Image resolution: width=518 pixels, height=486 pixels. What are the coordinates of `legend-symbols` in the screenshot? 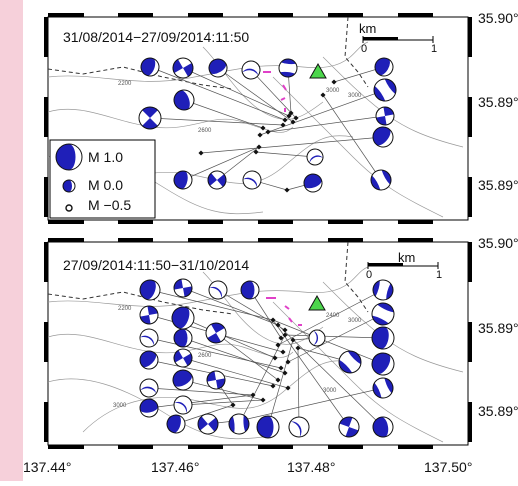 It's located at (69, 177).